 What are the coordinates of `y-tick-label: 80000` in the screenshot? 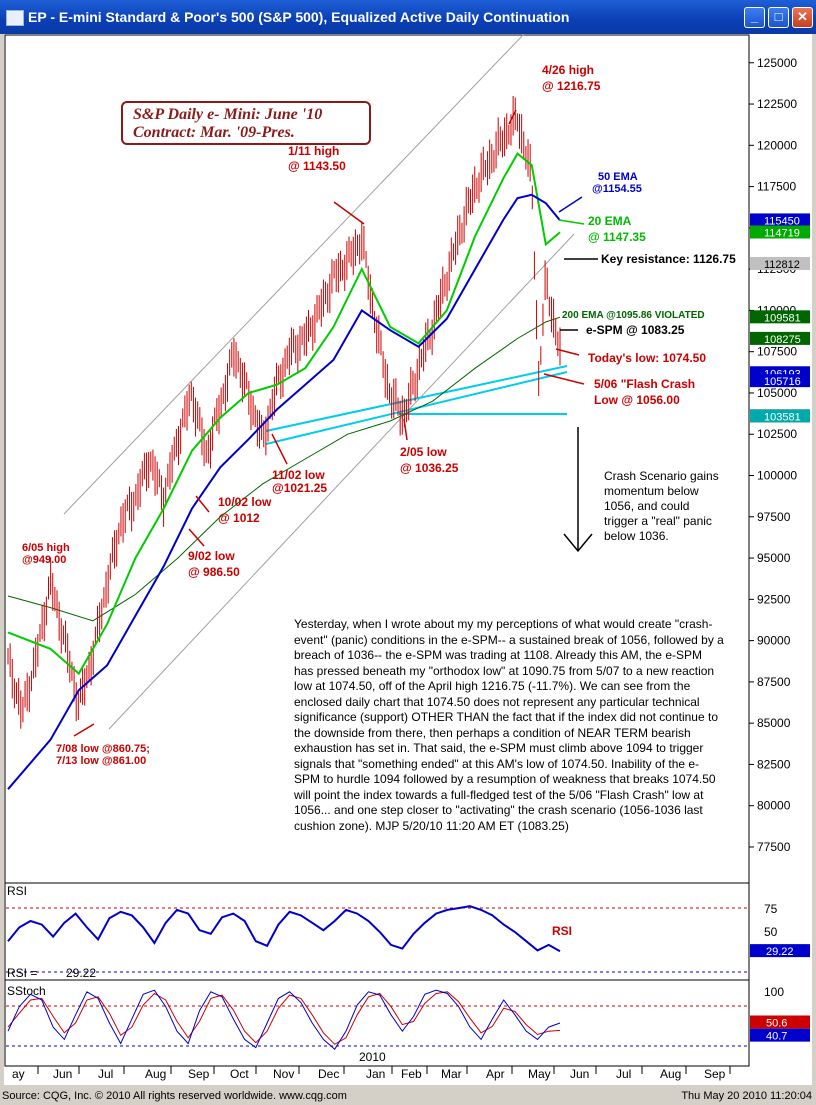 It's located at (774, 806).